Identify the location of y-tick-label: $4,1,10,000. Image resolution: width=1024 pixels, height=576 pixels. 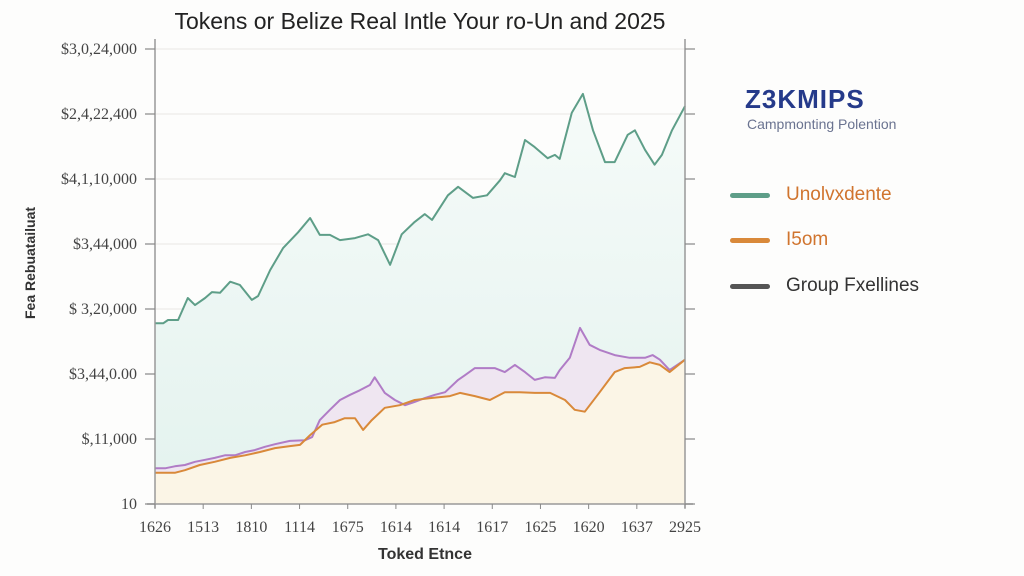
(99, 179).